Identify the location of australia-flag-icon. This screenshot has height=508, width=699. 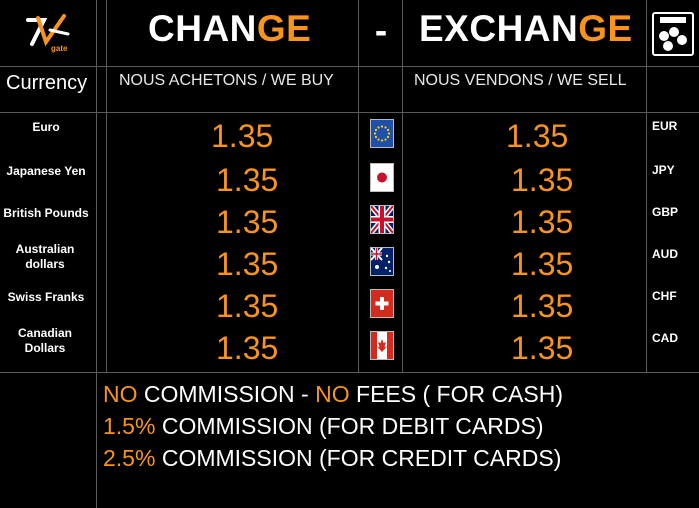
(382, 261).